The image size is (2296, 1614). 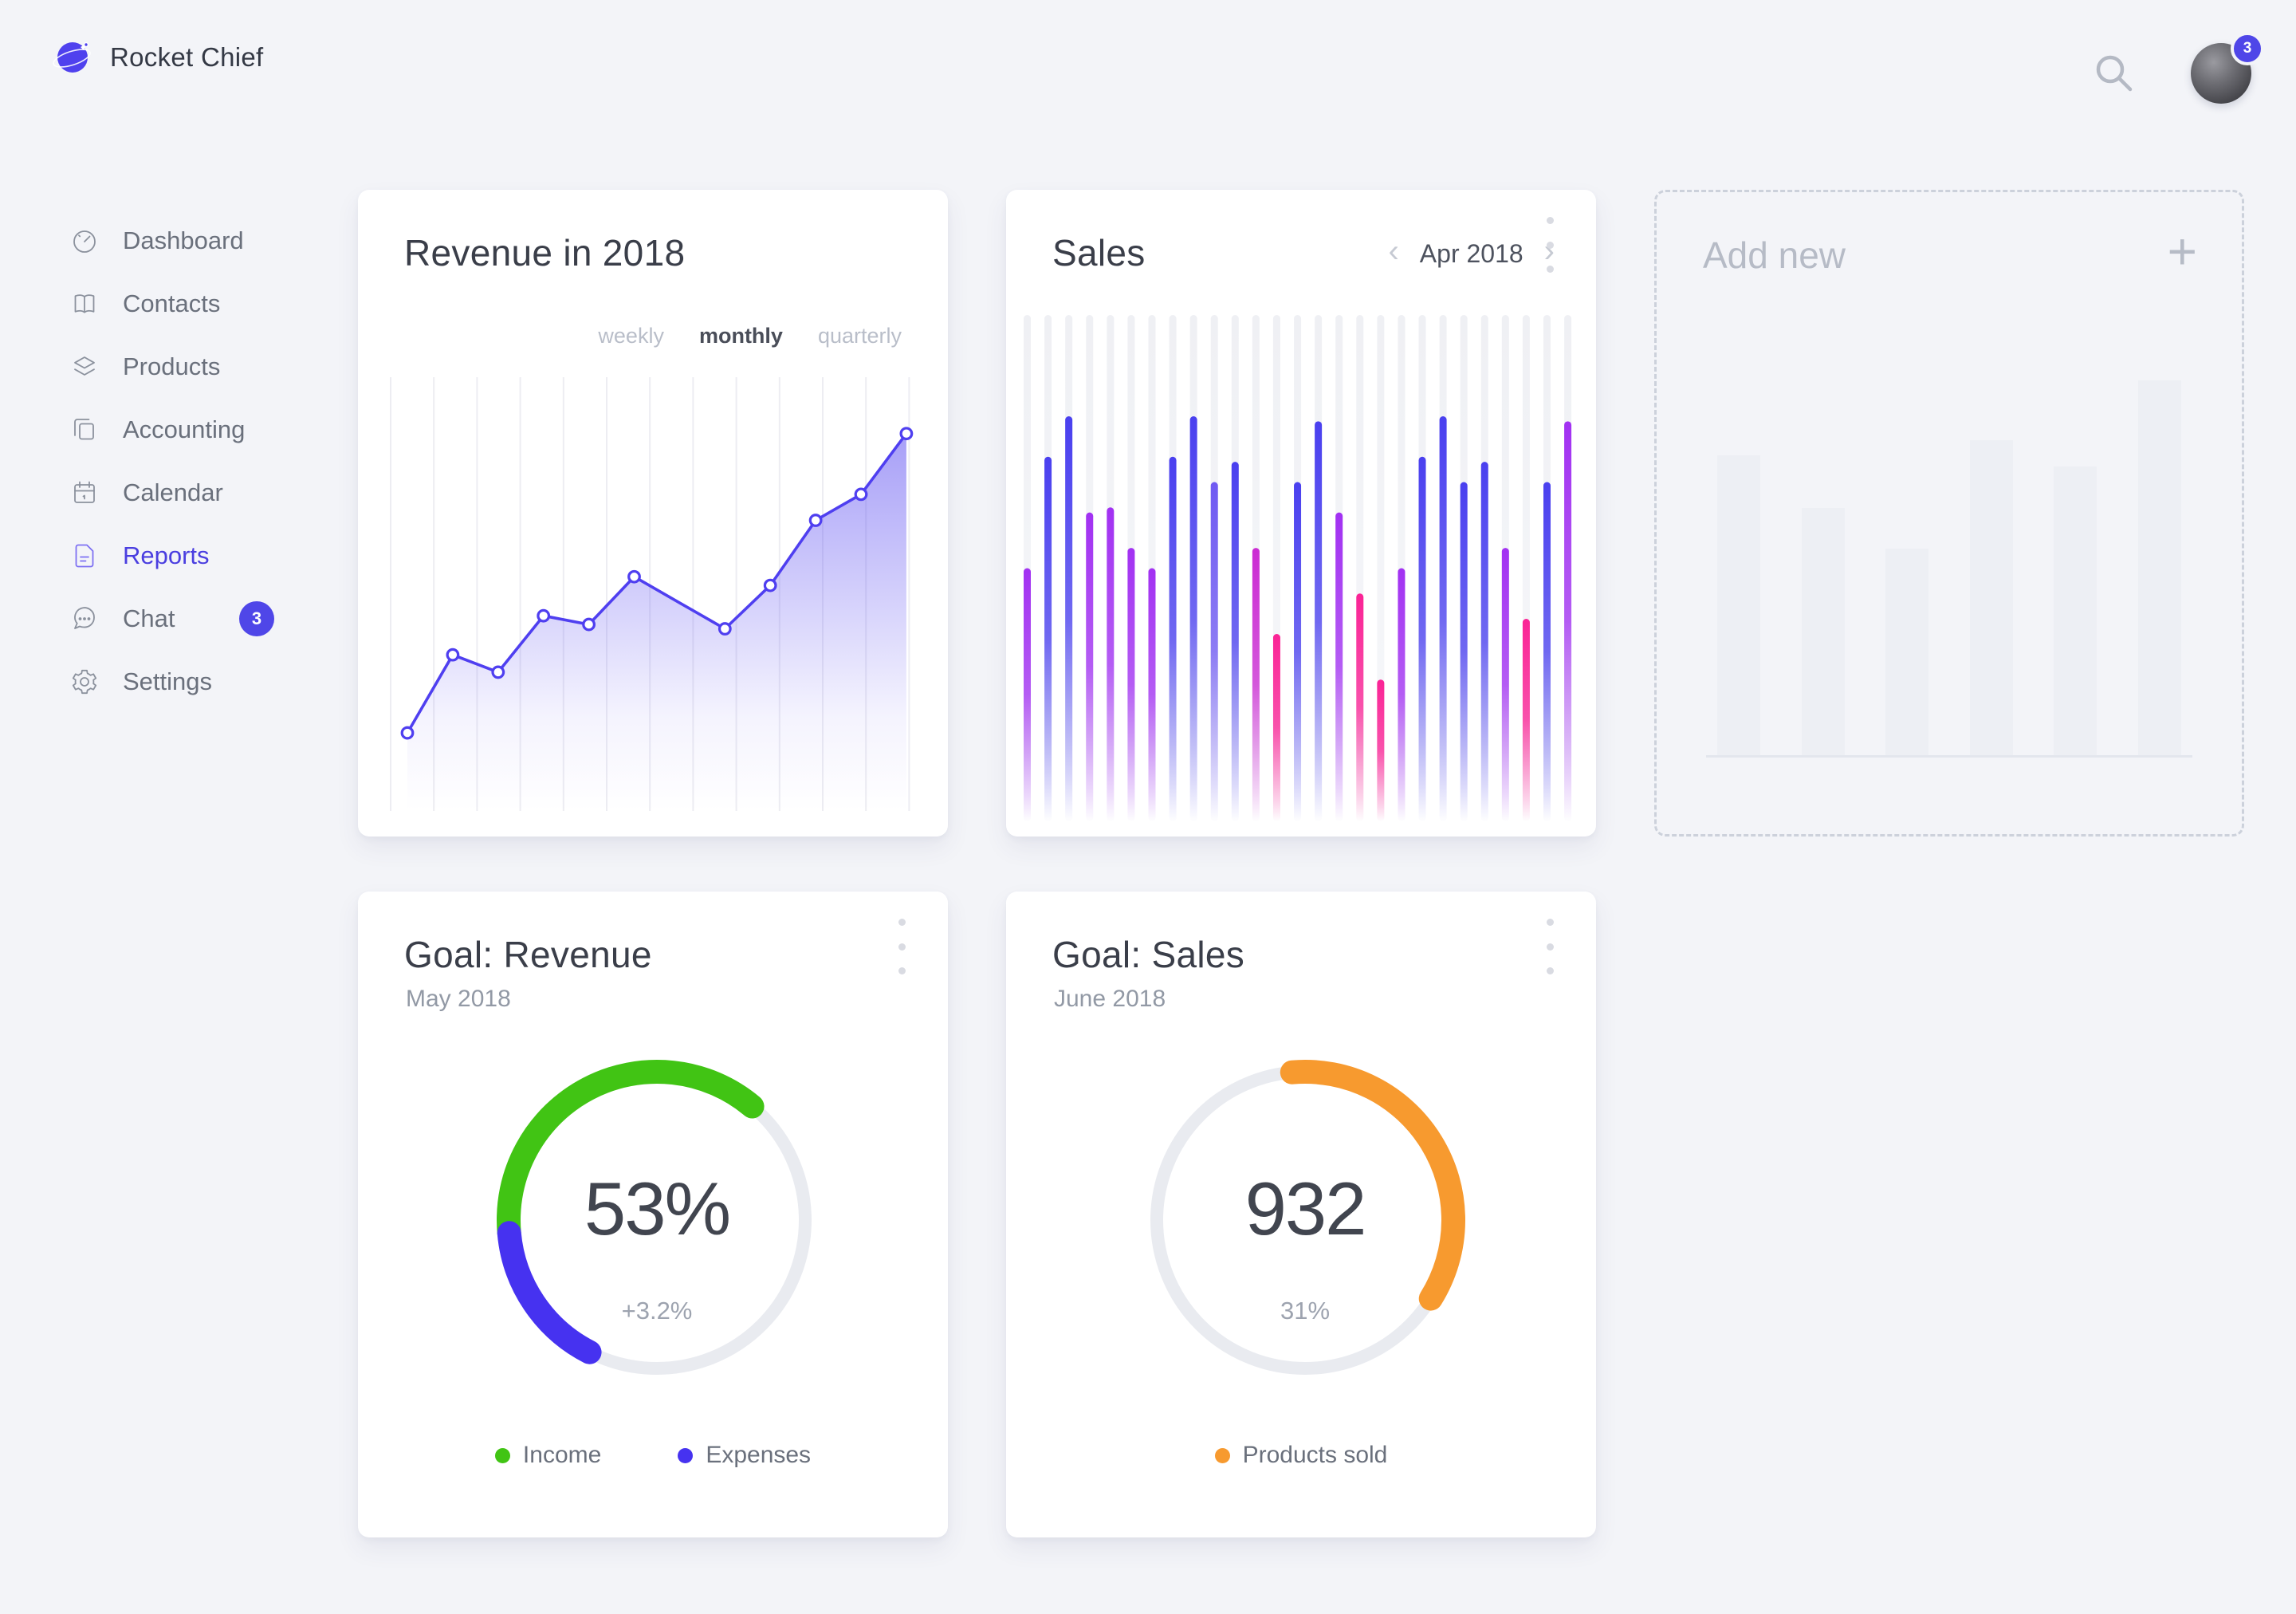 What do you see at coordinates (84, 303) in the screenshot?
I see `book-icon` at bounding box center [84, 303].